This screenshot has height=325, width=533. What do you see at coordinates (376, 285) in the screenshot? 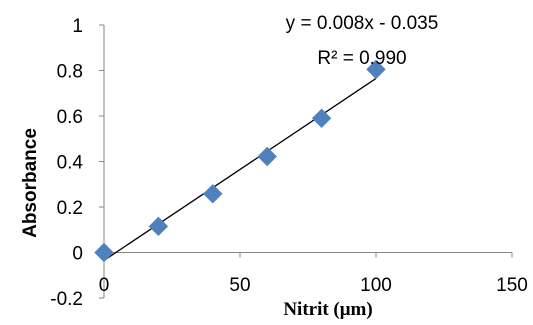
I see `x-tick-label: 100` at bounding box center [376, 285].